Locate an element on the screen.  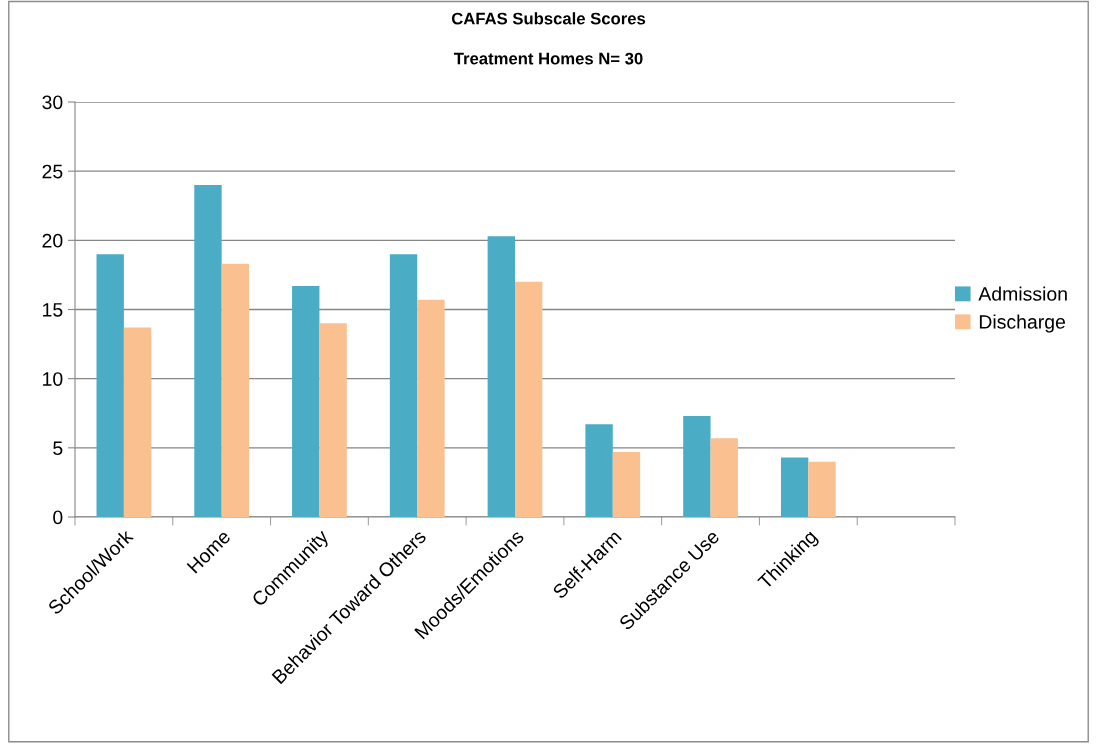
y-tick-label: 15 is located at coordinates (53, 310).